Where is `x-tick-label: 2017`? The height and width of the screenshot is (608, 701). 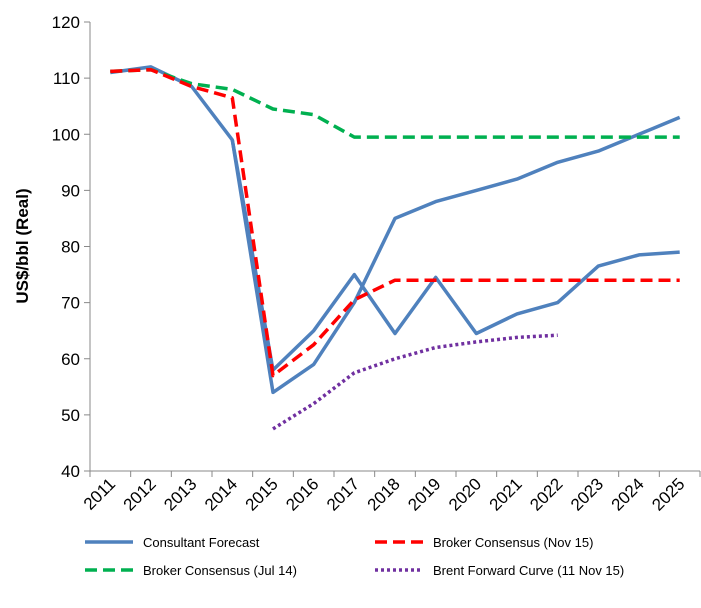
x-tick-label: 2017 is located at coordinates (343, 494).